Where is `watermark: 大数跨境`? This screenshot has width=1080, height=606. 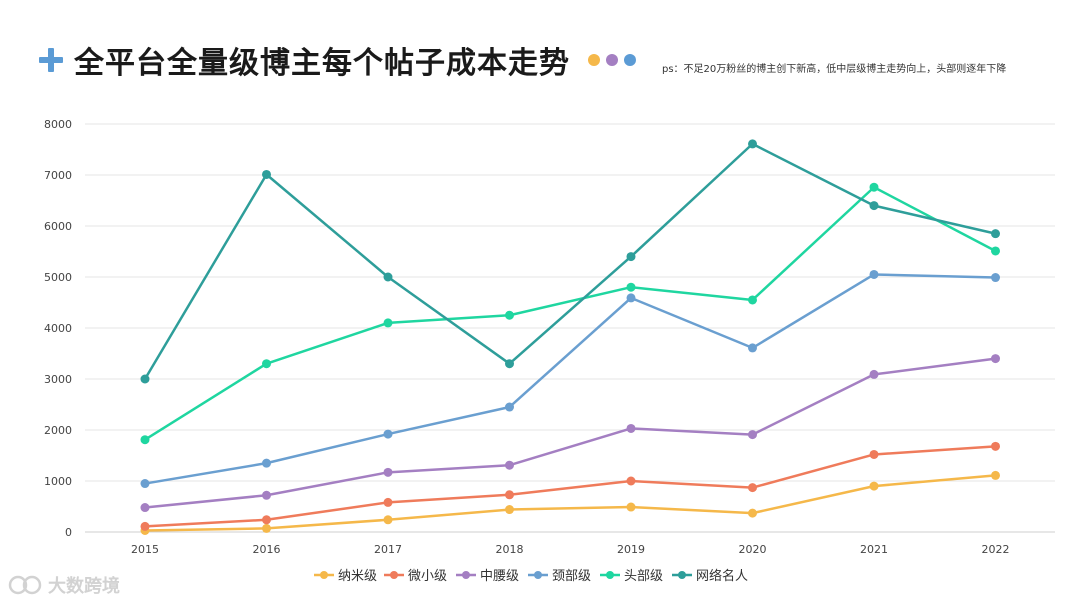
watermark: 大数跨境 is located at coordinates (64, 585).